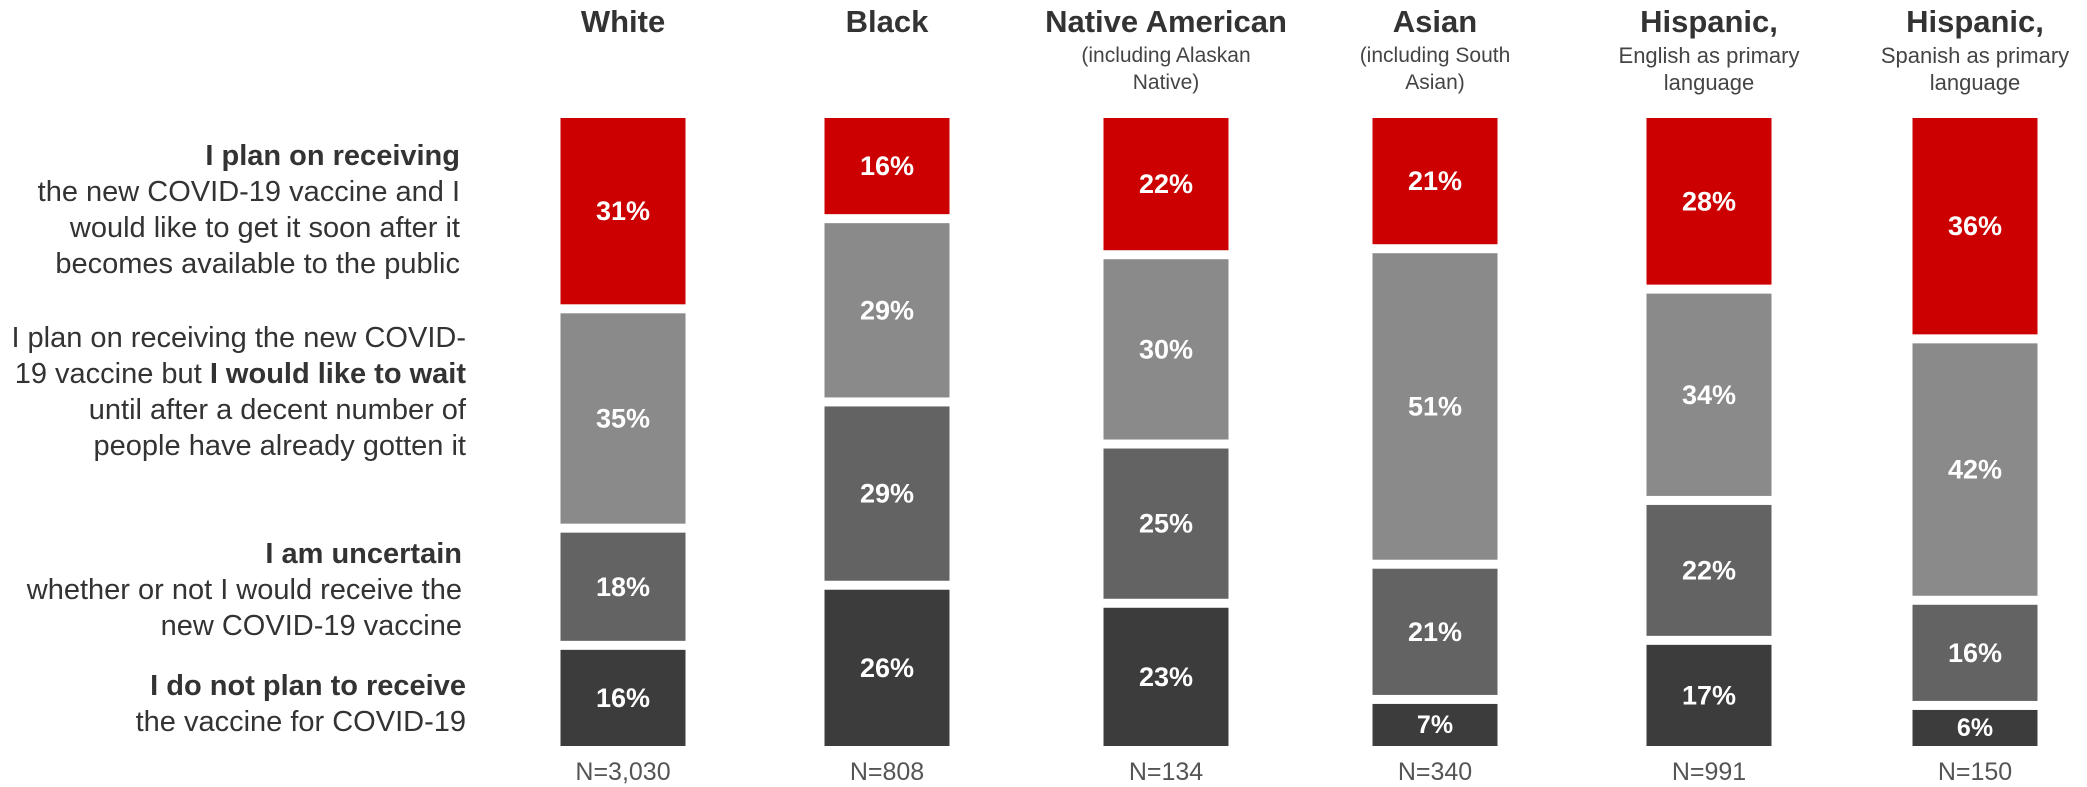  What do you see at coordinates (887, 772) in the screenshot?
I see `sample-size-label: N=808` at bounding box center [887, 772].